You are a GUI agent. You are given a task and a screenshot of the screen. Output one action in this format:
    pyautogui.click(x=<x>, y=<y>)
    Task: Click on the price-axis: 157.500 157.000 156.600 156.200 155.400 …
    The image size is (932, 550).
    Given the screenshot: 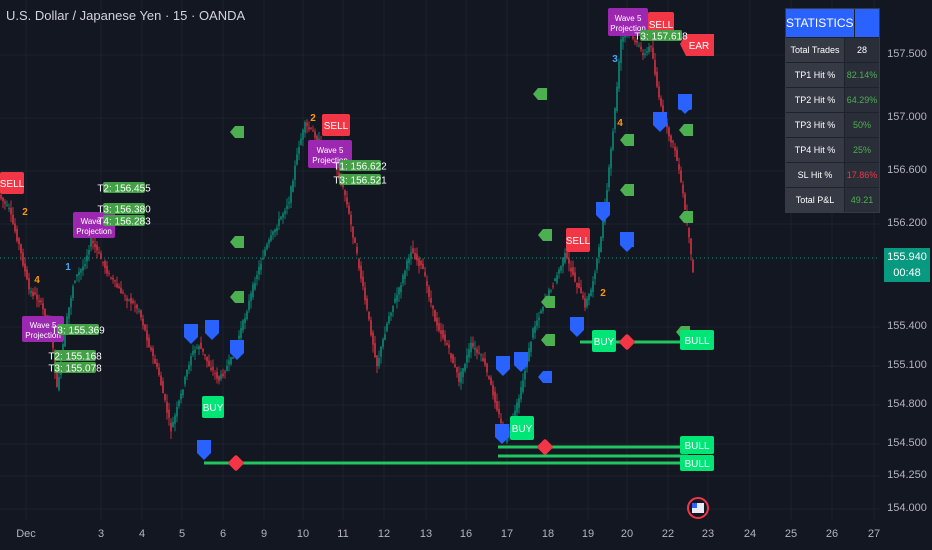 What is the action you would take?
    pyautogui.click(x=907, y=260)
    